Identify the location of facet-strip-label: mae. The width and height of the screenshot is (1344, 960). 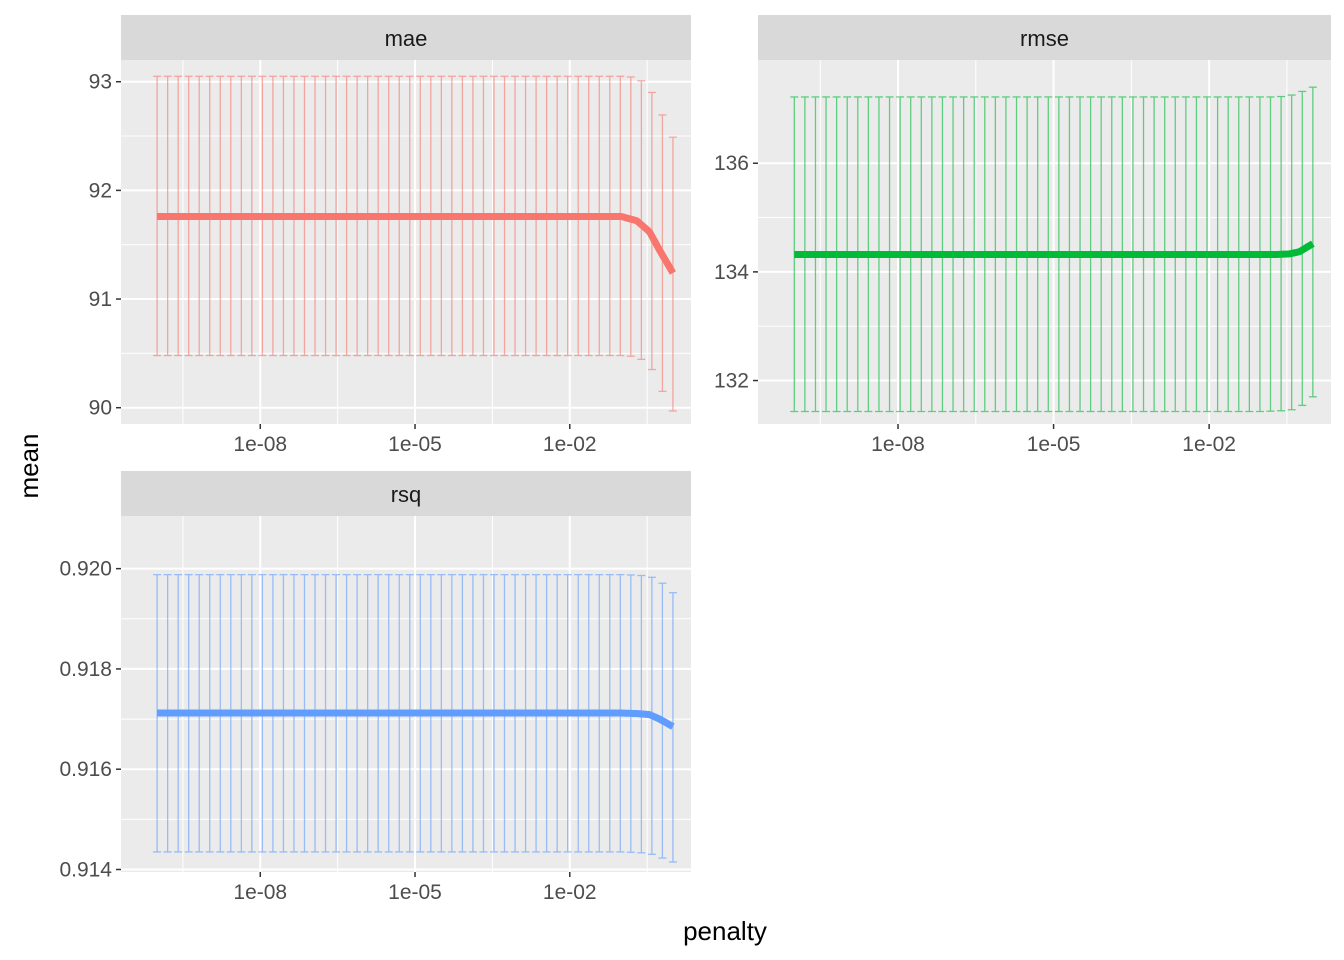
(406, 38).